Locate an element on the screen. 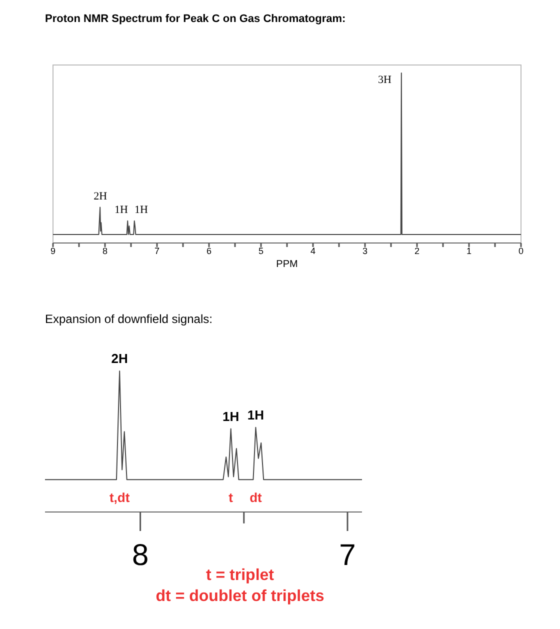 Image resolution: width=560 pixels, height=629 pixels. x-tick-label: 1 is located at coordinates (469, 251).